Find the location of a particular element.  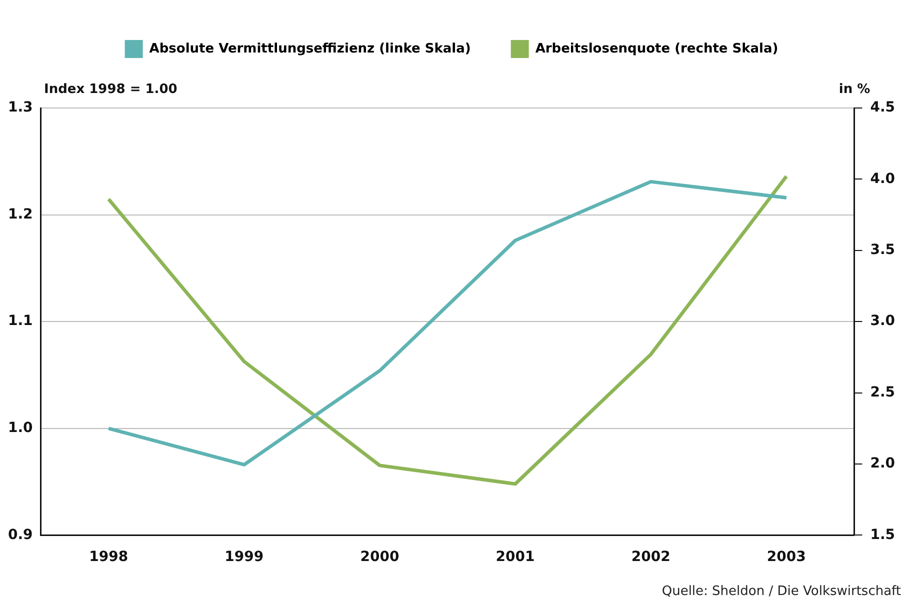

x-tick-label: 2003 is located at coordinates (786, 557).